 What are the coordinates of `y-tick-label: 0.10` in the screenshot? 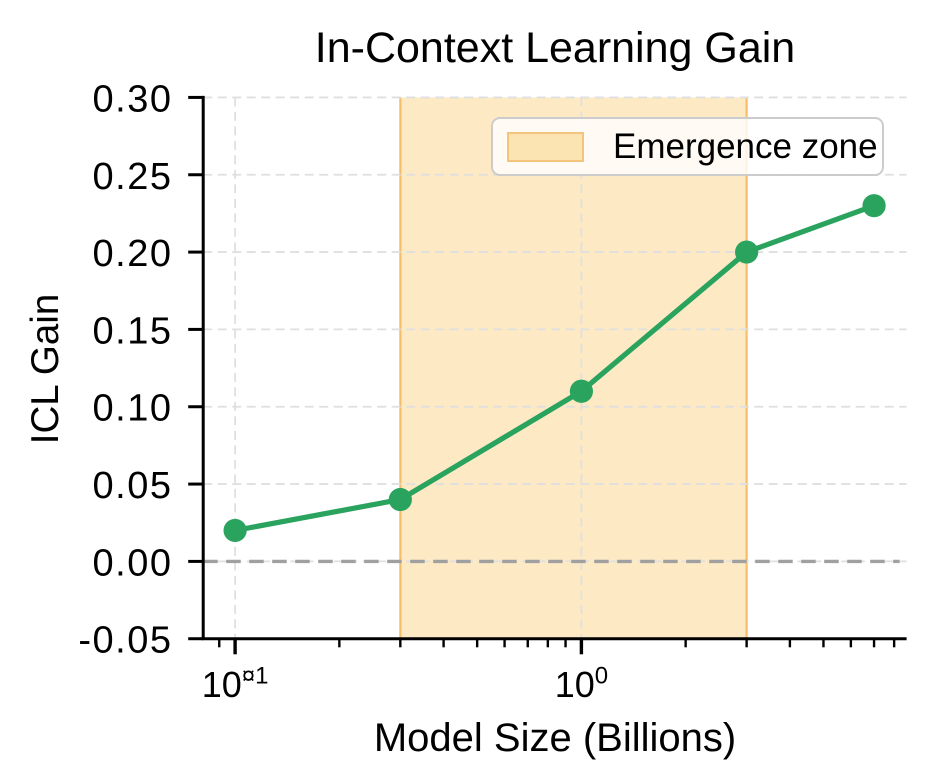 It's located at (133, 409).